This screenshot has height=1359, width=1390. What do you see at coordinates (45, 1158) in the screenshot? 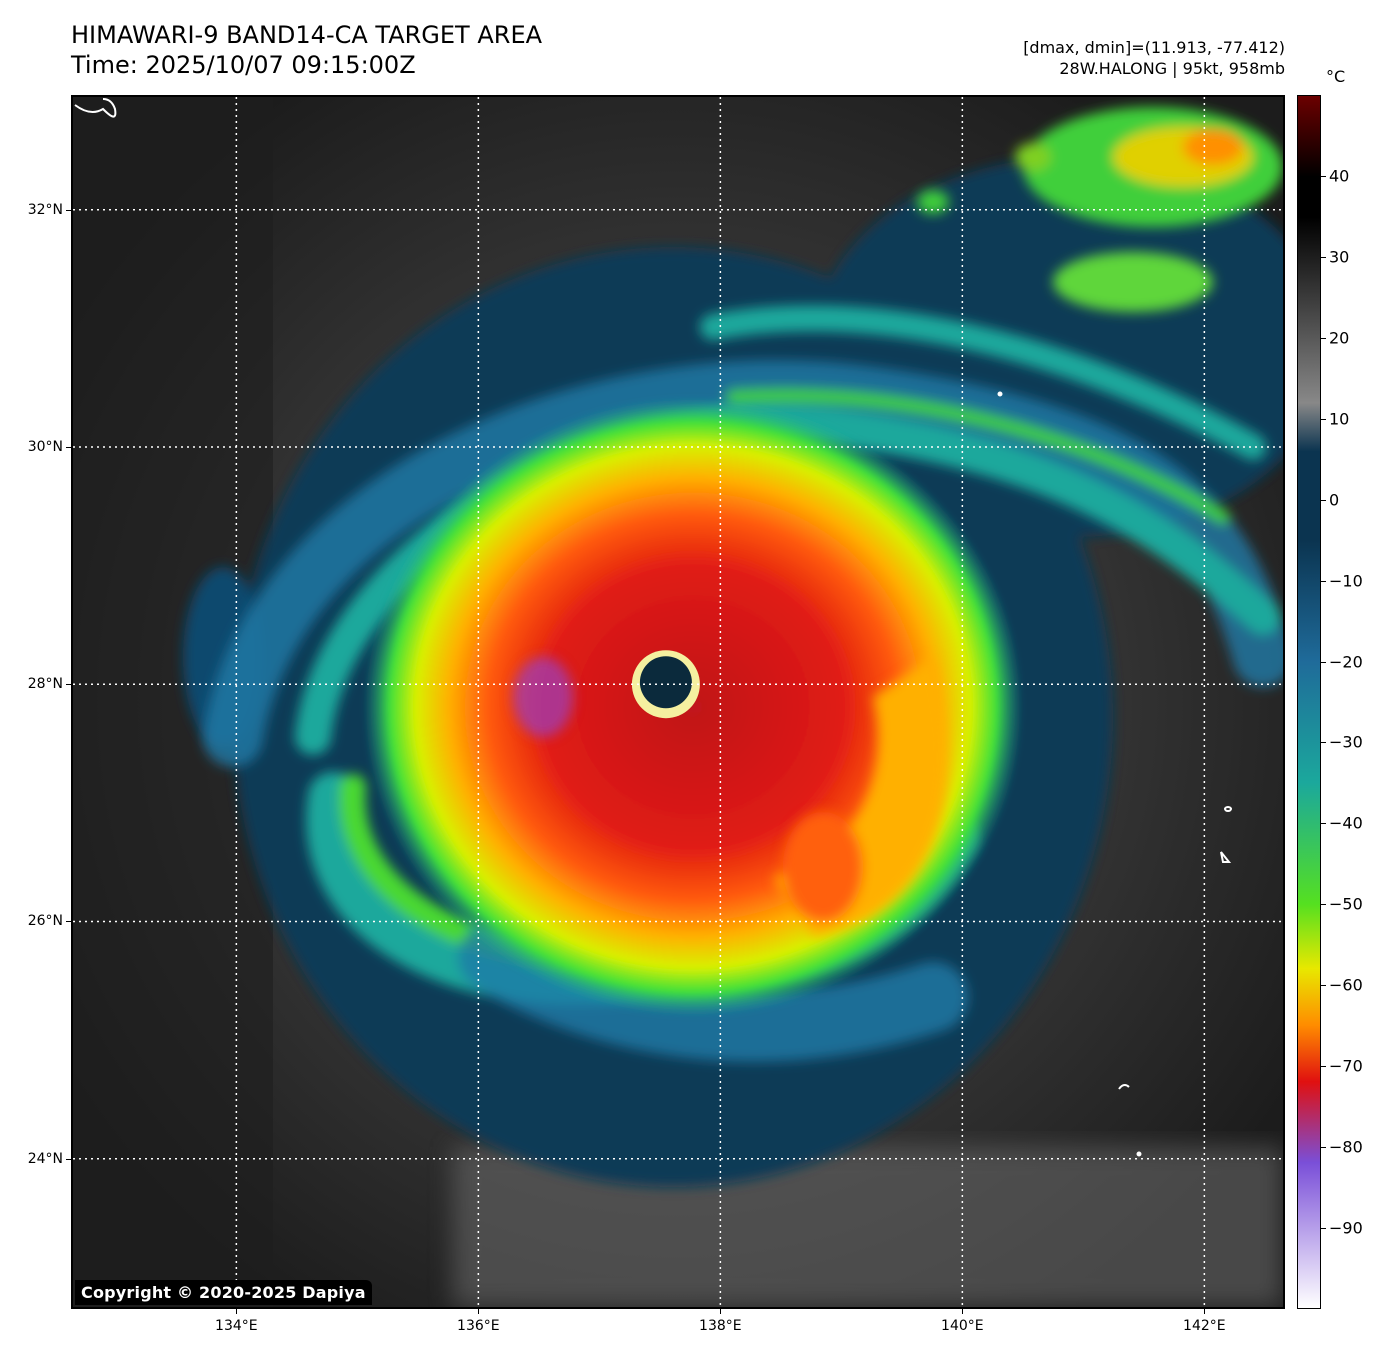
I see `latitude-label: 24°N` at bounding box center [45, 1158].